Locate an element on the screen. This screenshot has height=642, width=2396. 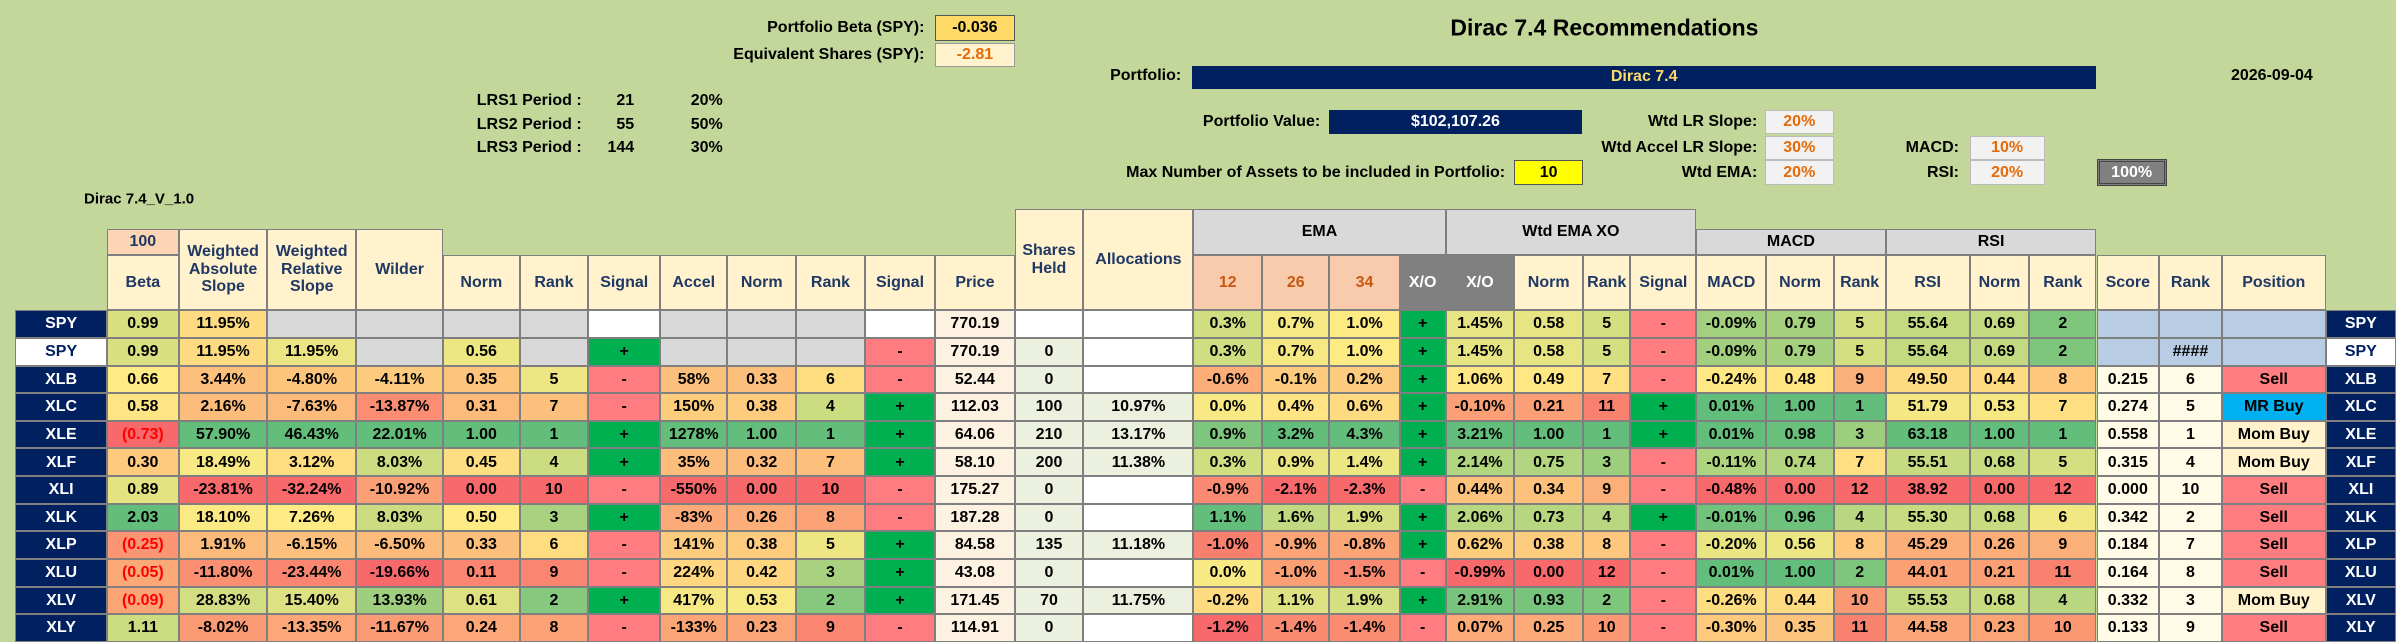
data-cell: -1.5% is located at coordinates (1364, 573).